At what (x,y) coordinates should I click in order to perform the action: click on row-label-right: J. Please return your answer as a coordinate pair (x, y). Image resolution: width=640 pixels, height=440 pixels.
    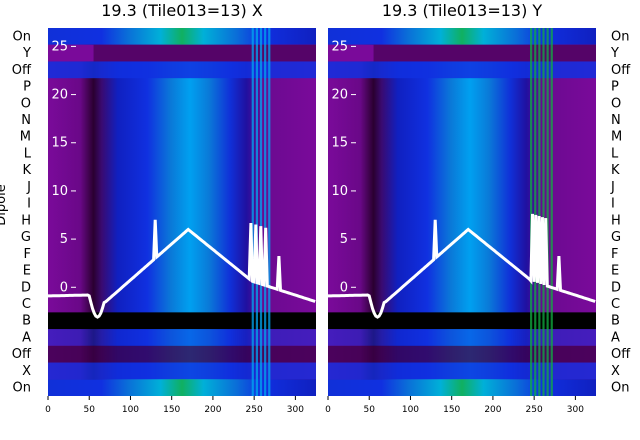
    Looking at the image, I should click on (612, 187).